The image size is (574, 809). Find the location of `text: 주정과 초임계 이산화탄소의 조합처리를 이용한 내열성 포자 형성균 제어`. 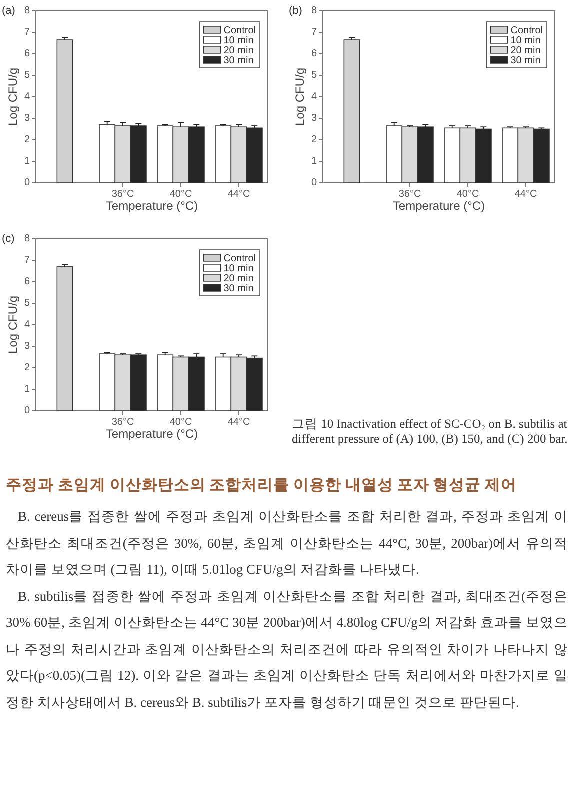

text: 주정과 초임계 이산화탄소의 조합처리를 이용한 내열성 포자 형성균 제어 is located at coordinates (262, 486).